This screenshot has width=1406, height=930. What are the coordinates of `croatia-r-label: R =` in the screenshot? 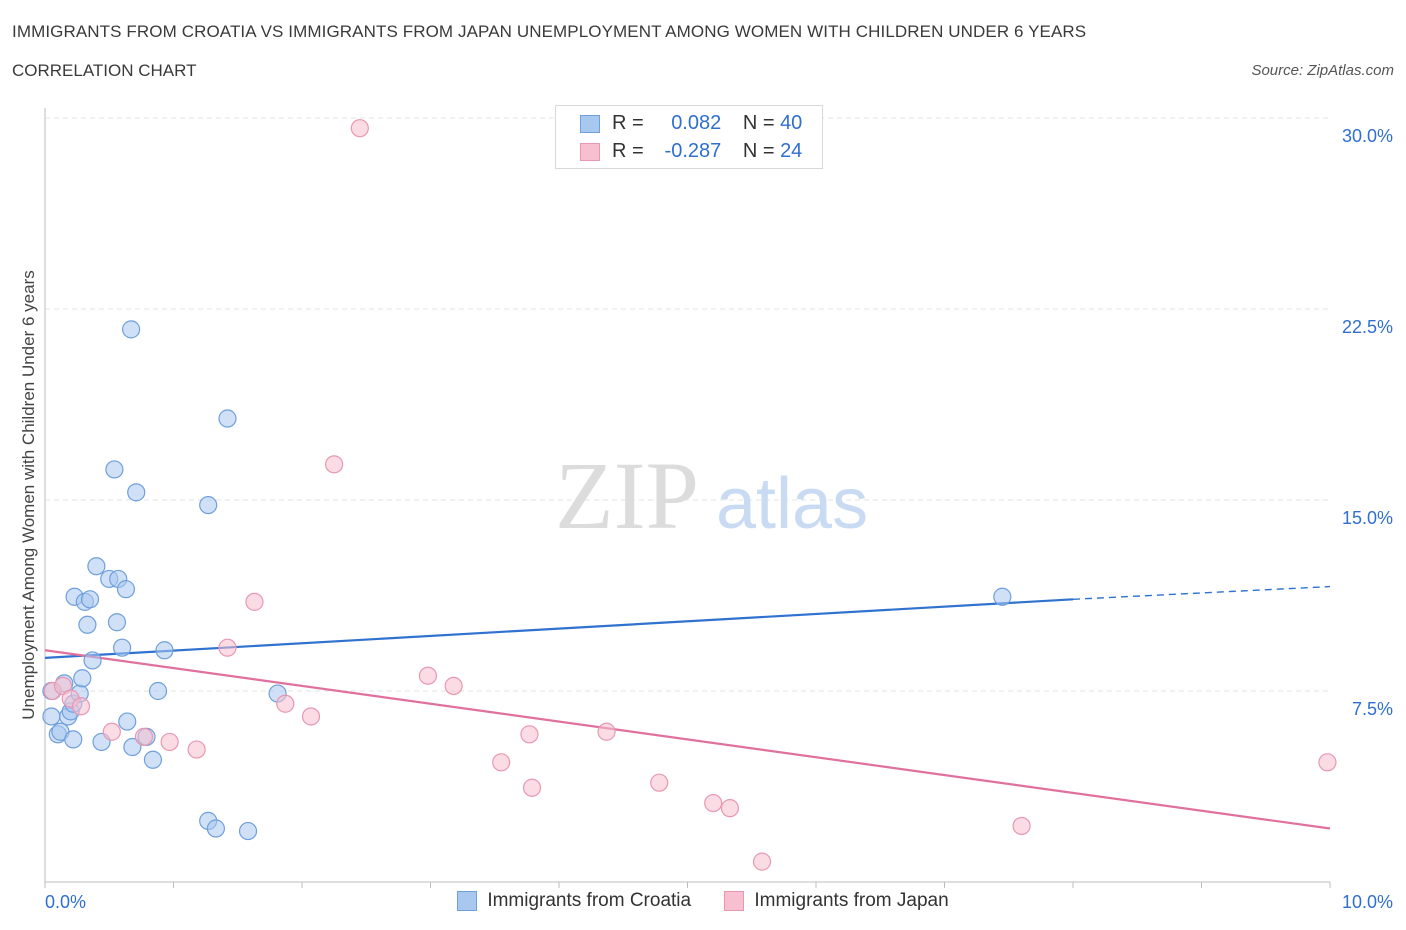 It's located at (628, 123).